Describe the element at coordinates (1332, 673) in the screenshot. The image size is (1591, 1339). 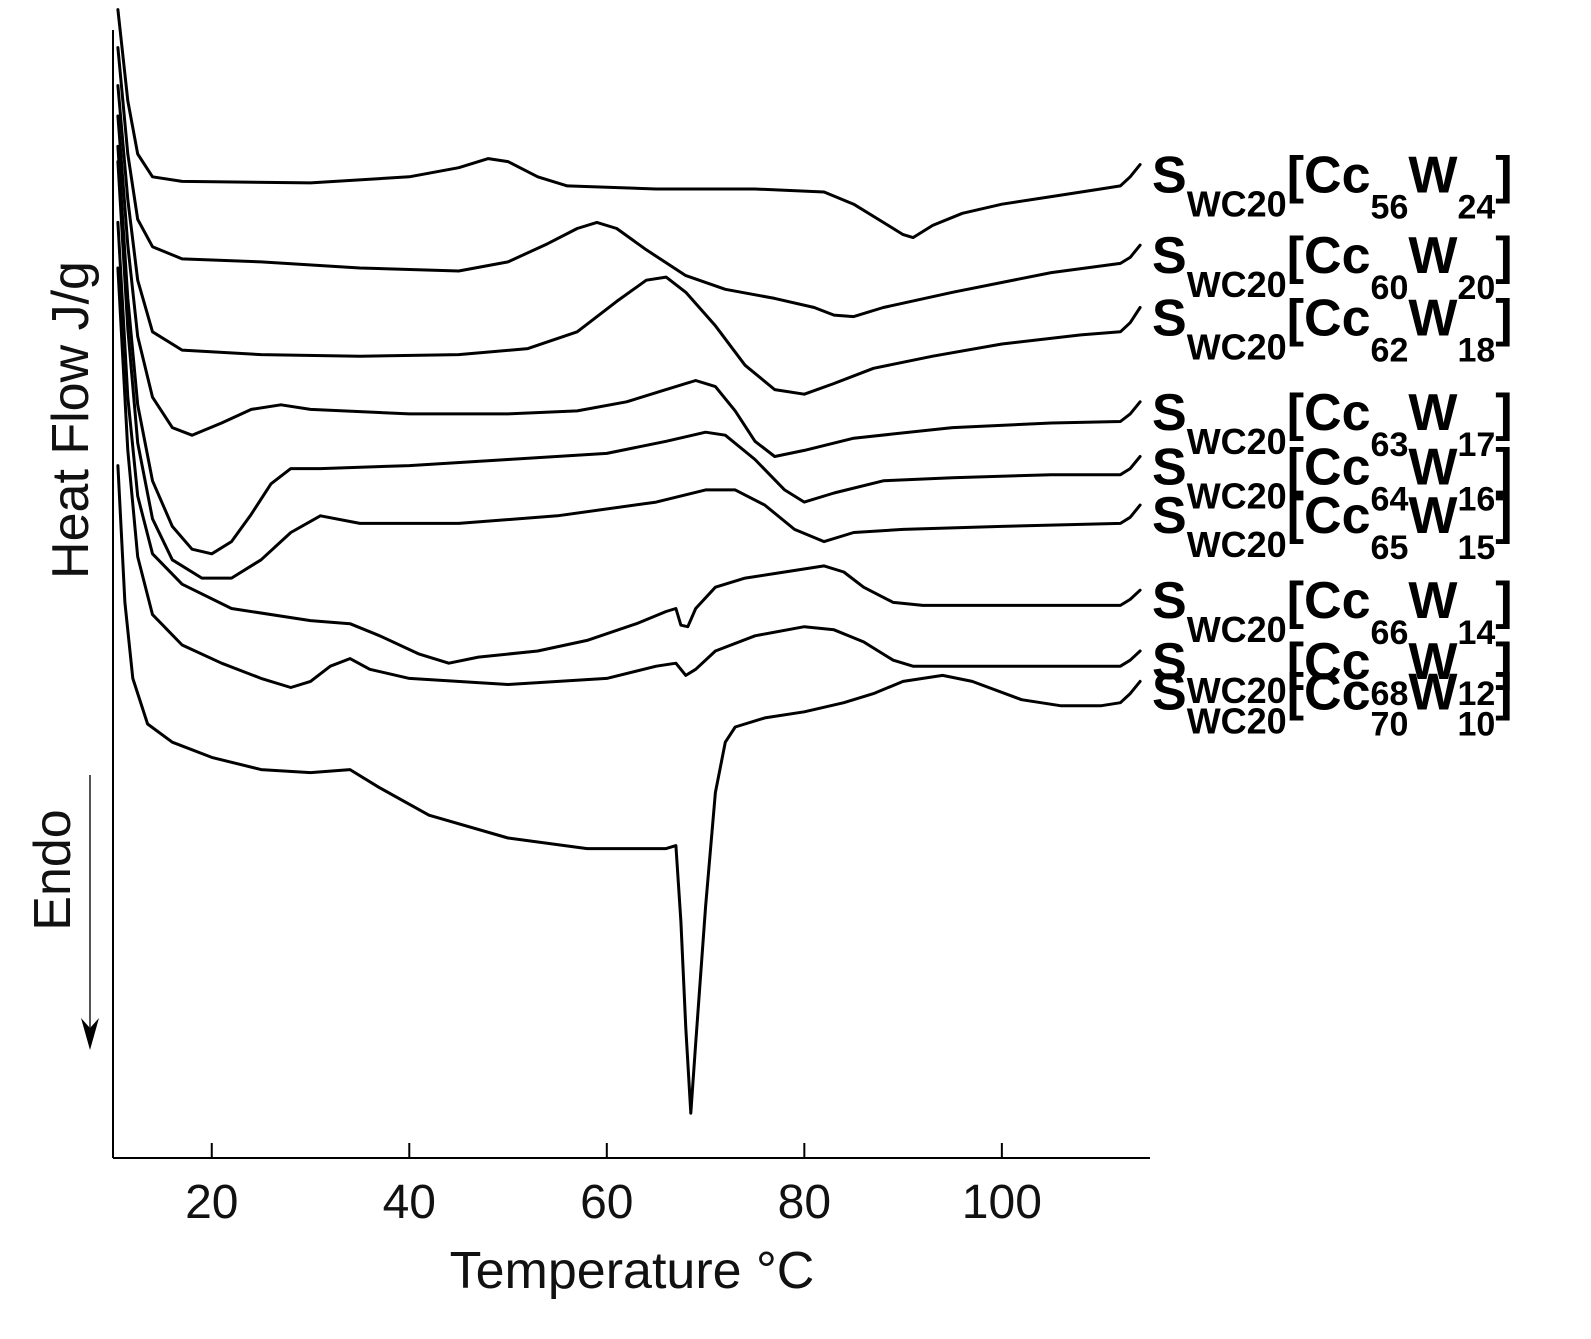
I see `series-label-8: SWC20[Cc68W12]` at that location.